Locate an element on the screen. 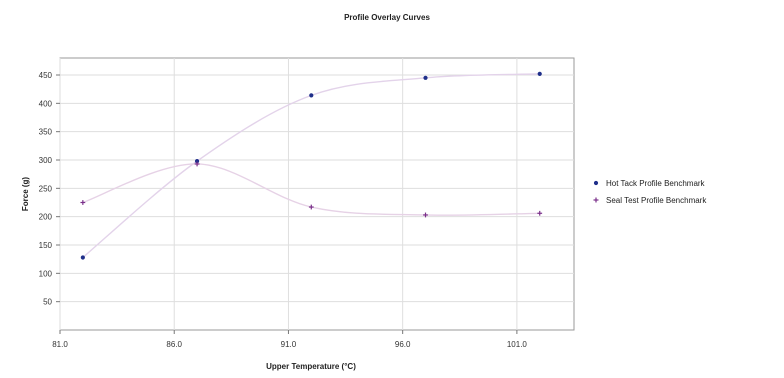  legend-item-1: Hot Tack Profile Benchmark is located at coordinates (649, 183).